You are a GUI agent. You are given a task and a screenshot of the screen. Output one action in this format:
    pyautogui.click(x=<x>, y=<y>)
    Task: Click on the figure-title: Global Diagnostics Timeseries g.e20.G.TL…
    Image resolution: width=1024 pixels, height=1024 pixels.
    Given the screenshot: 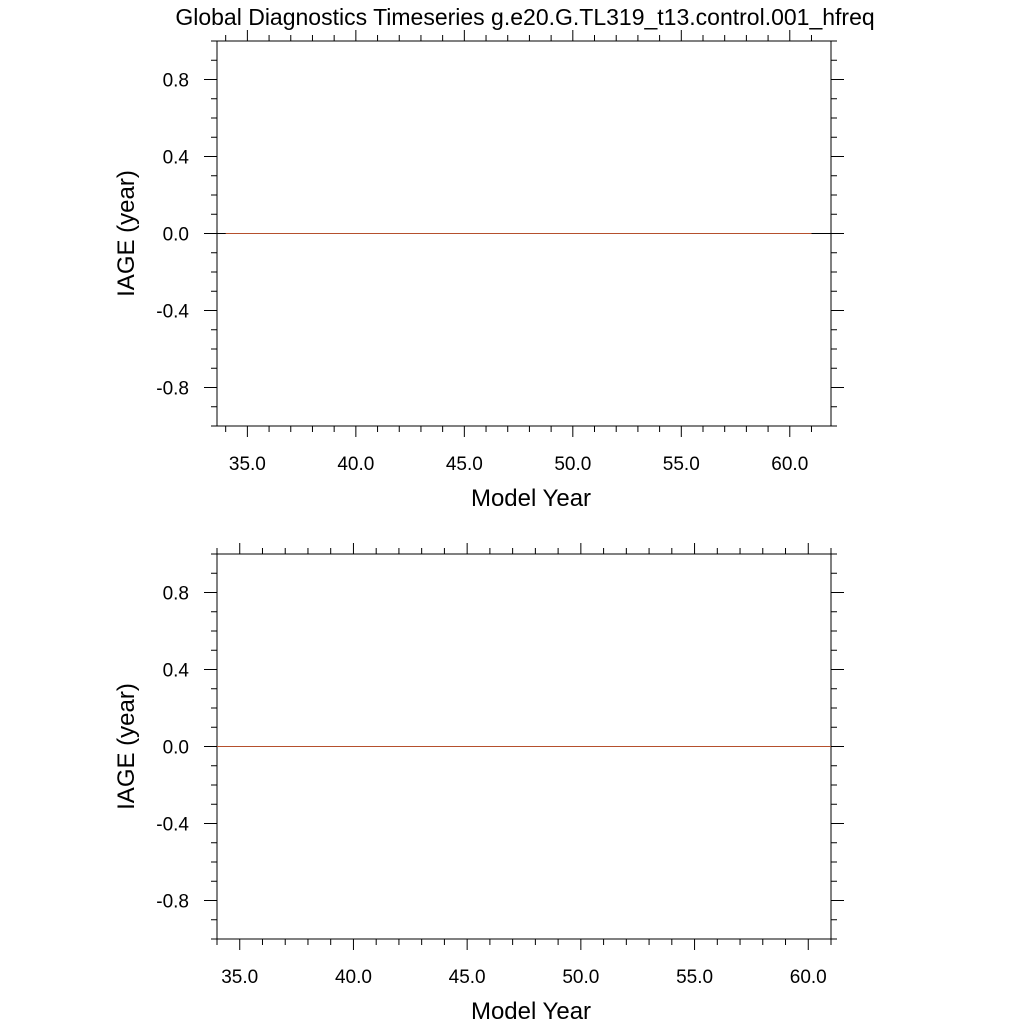 What is the action you would take?
    pyautogui.click(x=524, y=17)
    